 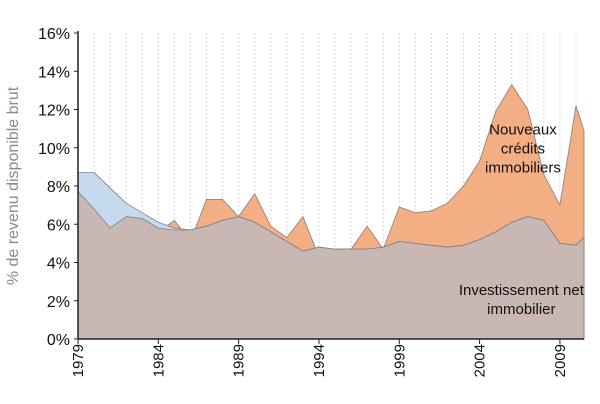 I want to click on y-tick-label: 0%, so click(x=58, y=340).